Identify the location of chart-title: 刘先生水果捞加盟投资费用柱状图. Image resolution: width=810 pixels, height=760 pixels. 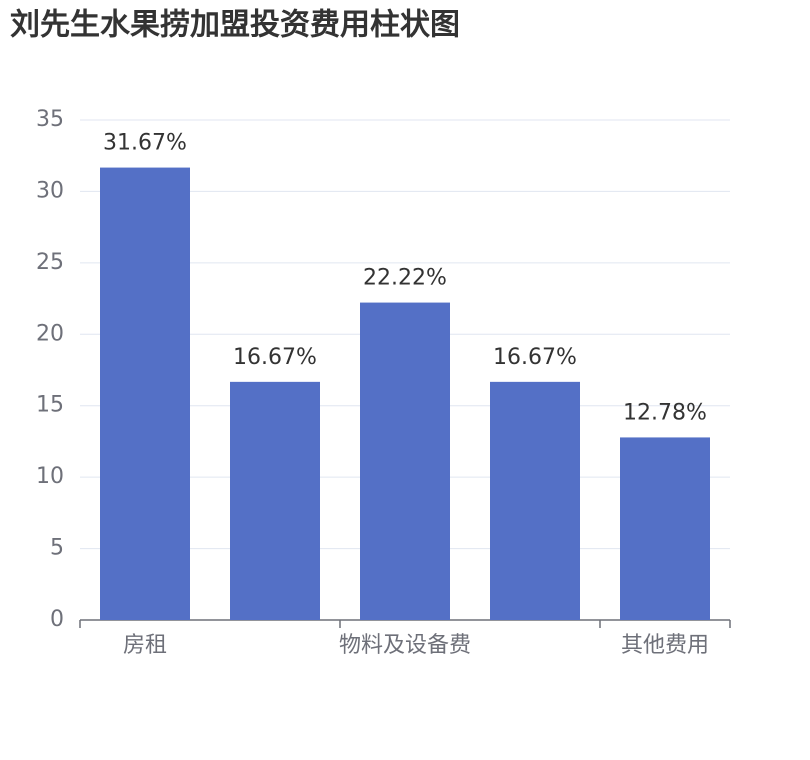
(235, 25).